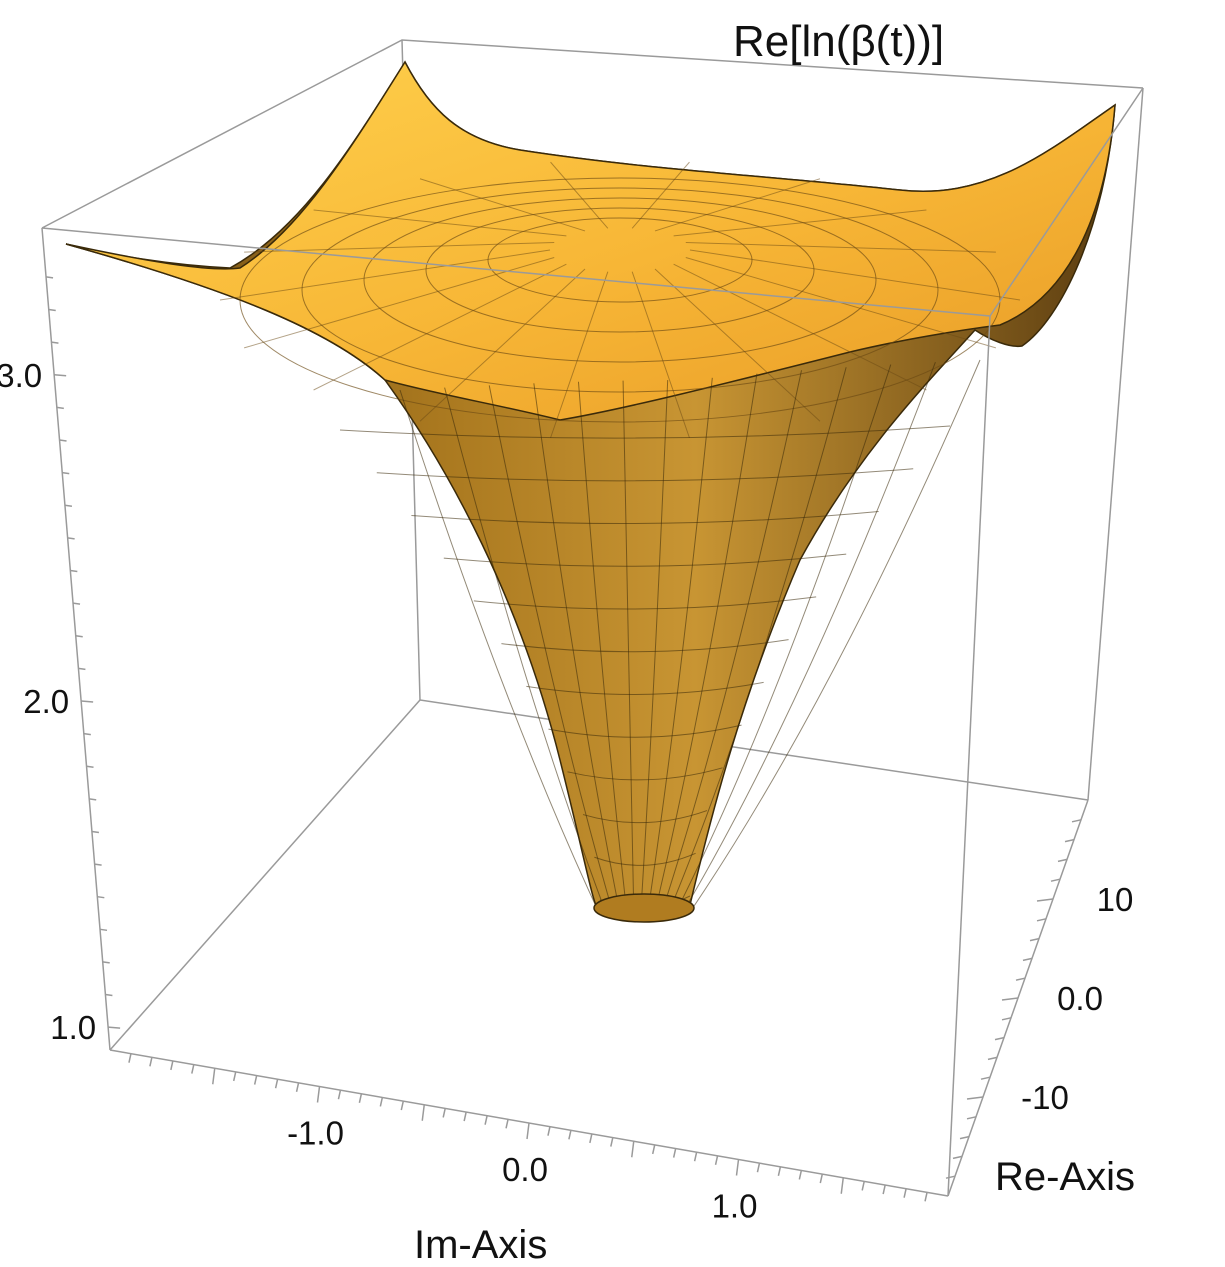 This screenshot has width=1225, height=1267. I want to click on x-tick-label: 0.0, so click(525, 1169).